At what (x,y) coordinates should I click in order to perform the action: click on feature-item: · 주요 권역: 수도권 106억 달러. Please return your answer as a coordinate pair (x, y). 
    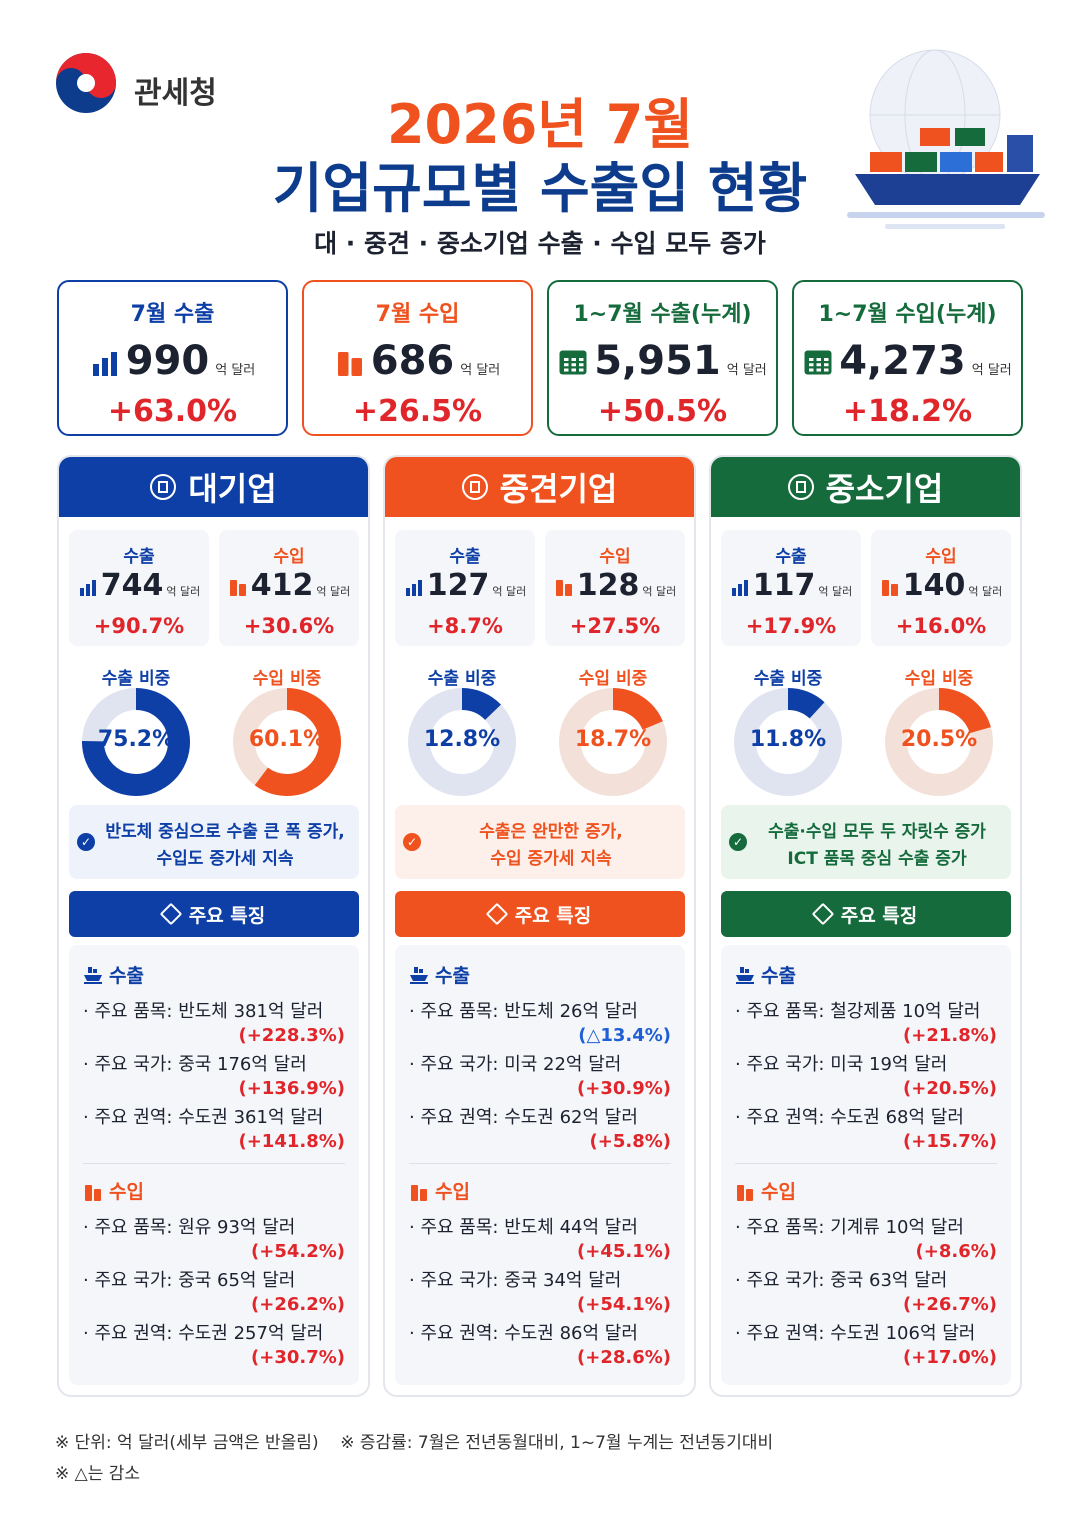
    Looking at the image, I should click on (855, 1333).